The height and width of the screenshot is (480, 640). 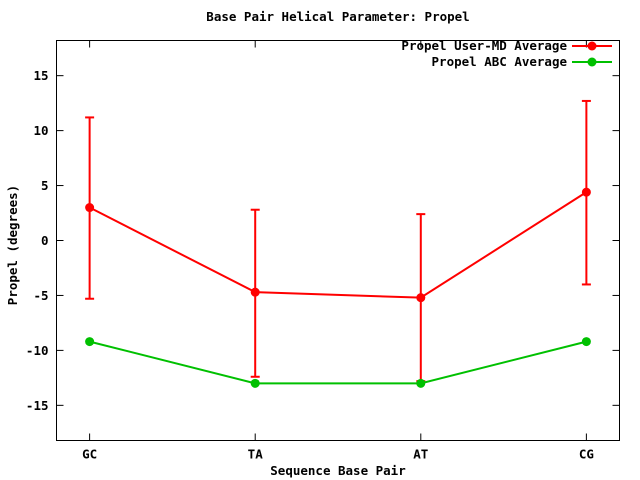 What do you see at coordinates (40, 130) in the screenshot?
I see `y-tick-label: 10` at bounding box center [40, 130].